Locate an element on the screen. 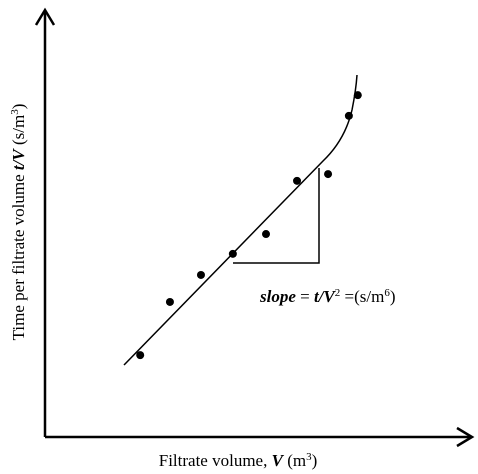  annotation-part: 2 is located at coordinates (338, 293).